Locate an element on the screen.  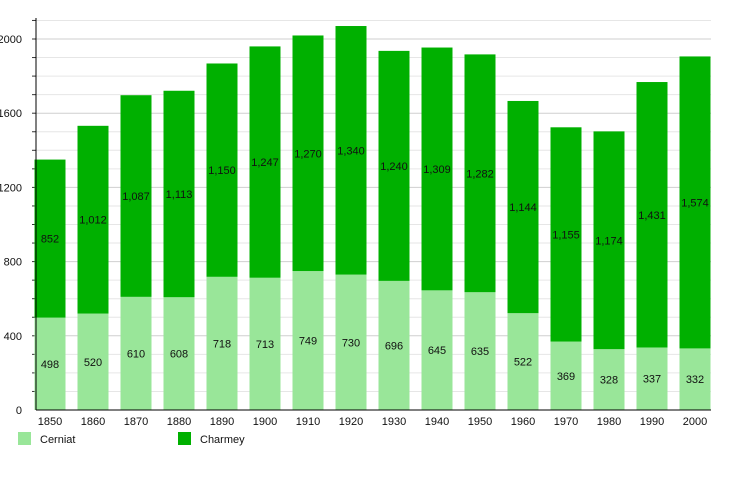
bar-charmey-1950 is located at coordinates (480, 173).